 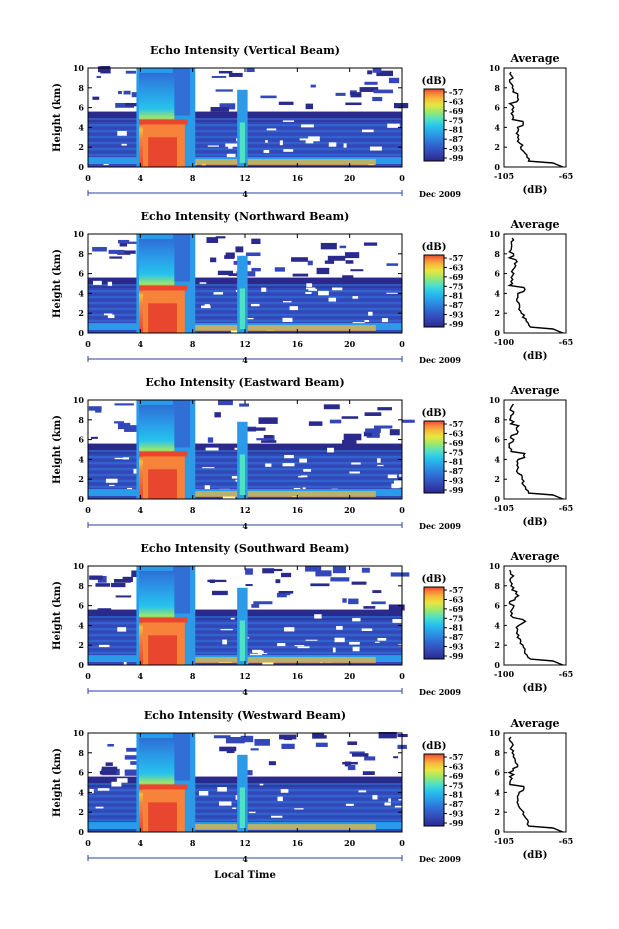 I want to click on average-title: Average, so click(x=534, y=556).